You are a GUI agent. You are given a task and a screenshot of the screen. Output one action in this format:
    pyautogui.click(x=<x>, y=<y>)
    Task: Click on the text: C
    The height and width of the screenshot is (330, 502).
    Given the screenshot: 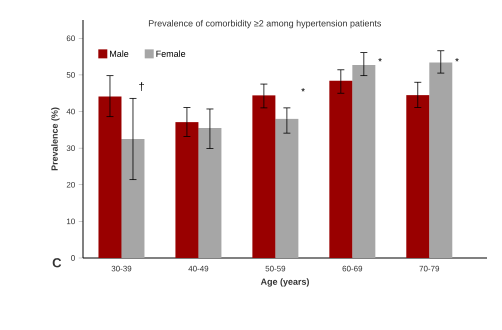 What is the action you would take?
    pyautogui.click(x=57, y=263)
    